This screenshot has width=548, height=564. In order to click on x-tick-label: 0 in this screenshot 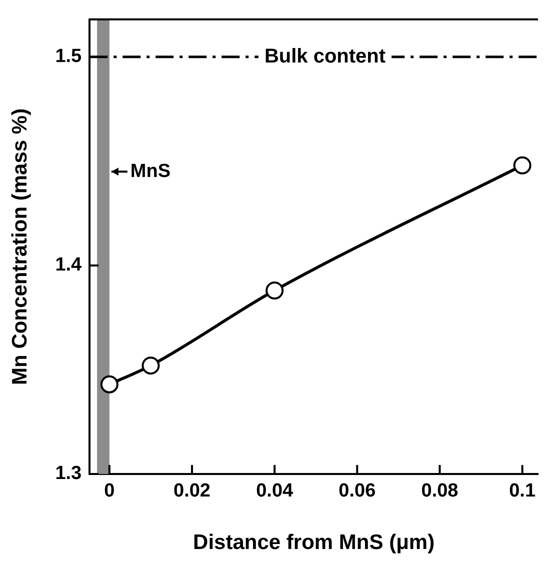, I will do `click(109, 491)`.